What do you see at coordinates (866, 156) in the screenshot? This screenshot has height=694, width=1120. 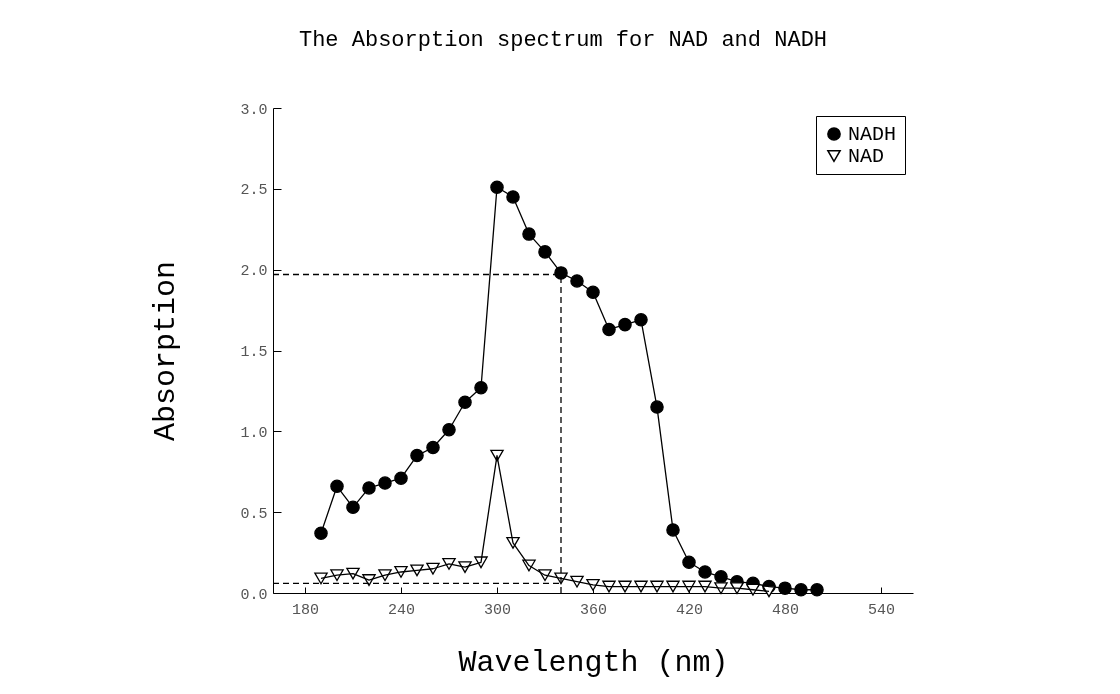 I see `legend-label: NAD` at bounding box center [866, 156].